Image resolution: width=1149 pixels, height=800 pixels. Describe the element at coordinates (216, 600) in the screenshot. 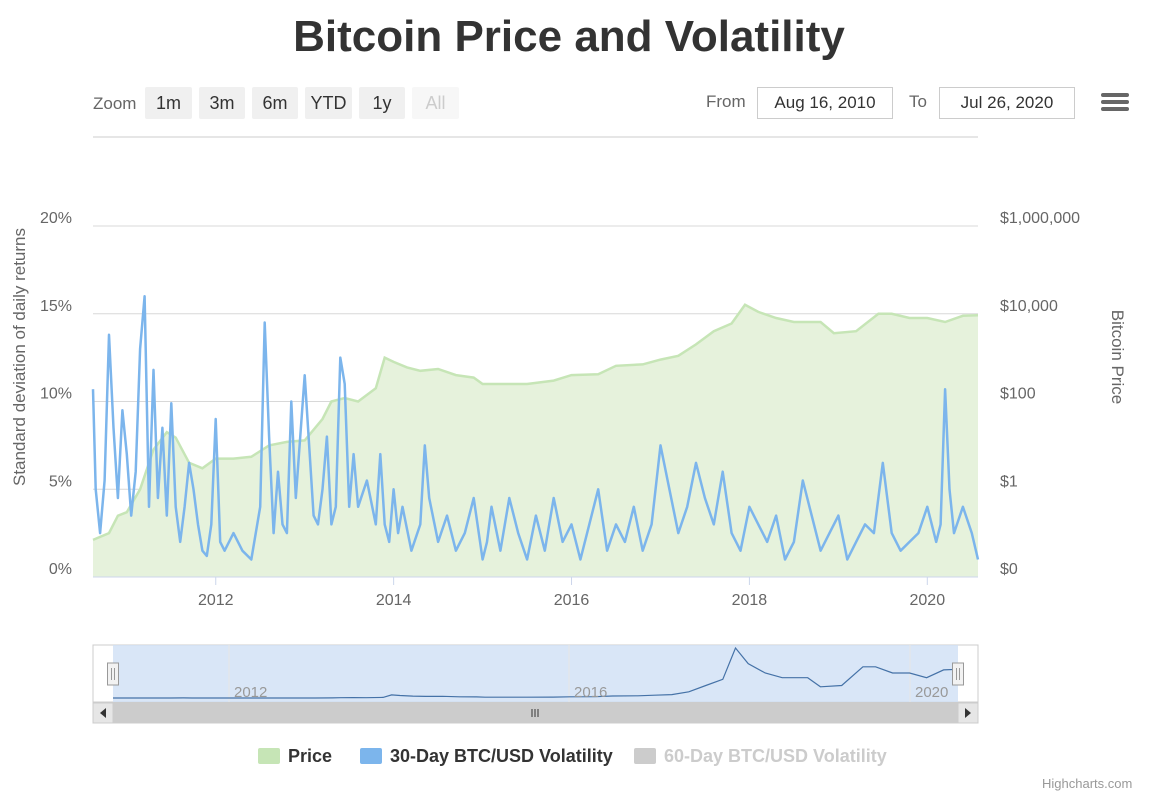

I see `x-tick-label: 2012` at that location.